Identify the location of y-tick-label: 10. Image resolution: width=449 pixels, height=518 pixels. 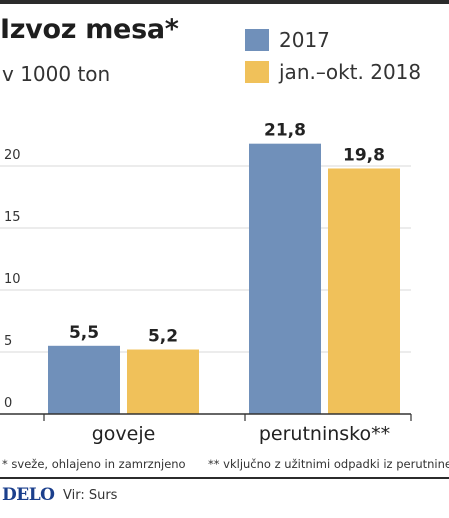
(12, 279).